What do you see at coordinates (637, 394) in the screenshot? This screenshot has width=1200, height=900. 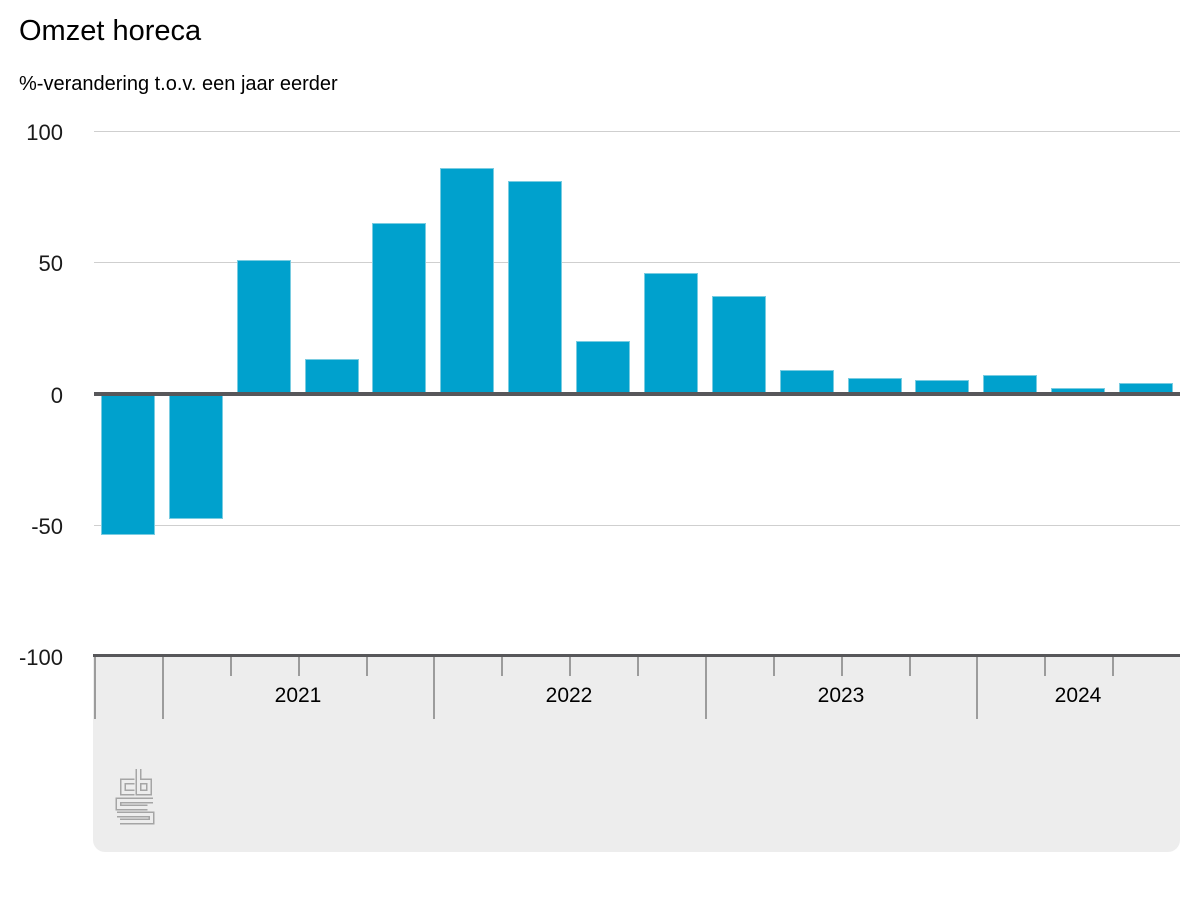 I see `zero-line` at bounding box center [637, 394].